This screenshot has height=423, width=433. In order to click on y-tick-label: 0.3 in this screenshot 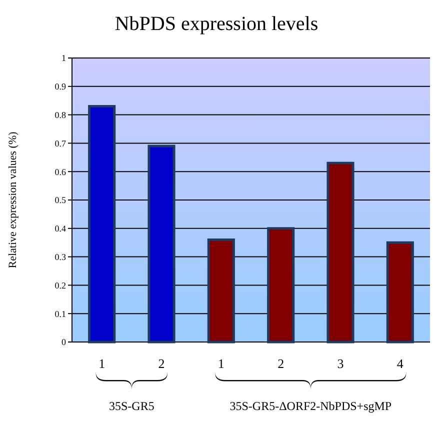, I will do `click(60, 257)`.